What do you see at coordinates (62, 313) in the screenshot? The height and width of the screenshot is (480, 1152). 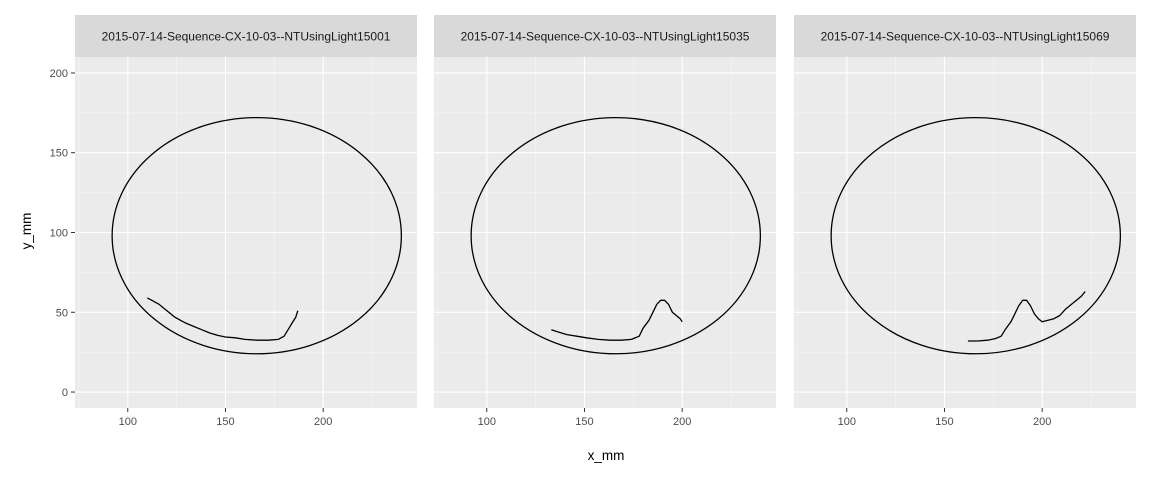 I see `y-tick-label: 50` at bounding box center [62, 313].